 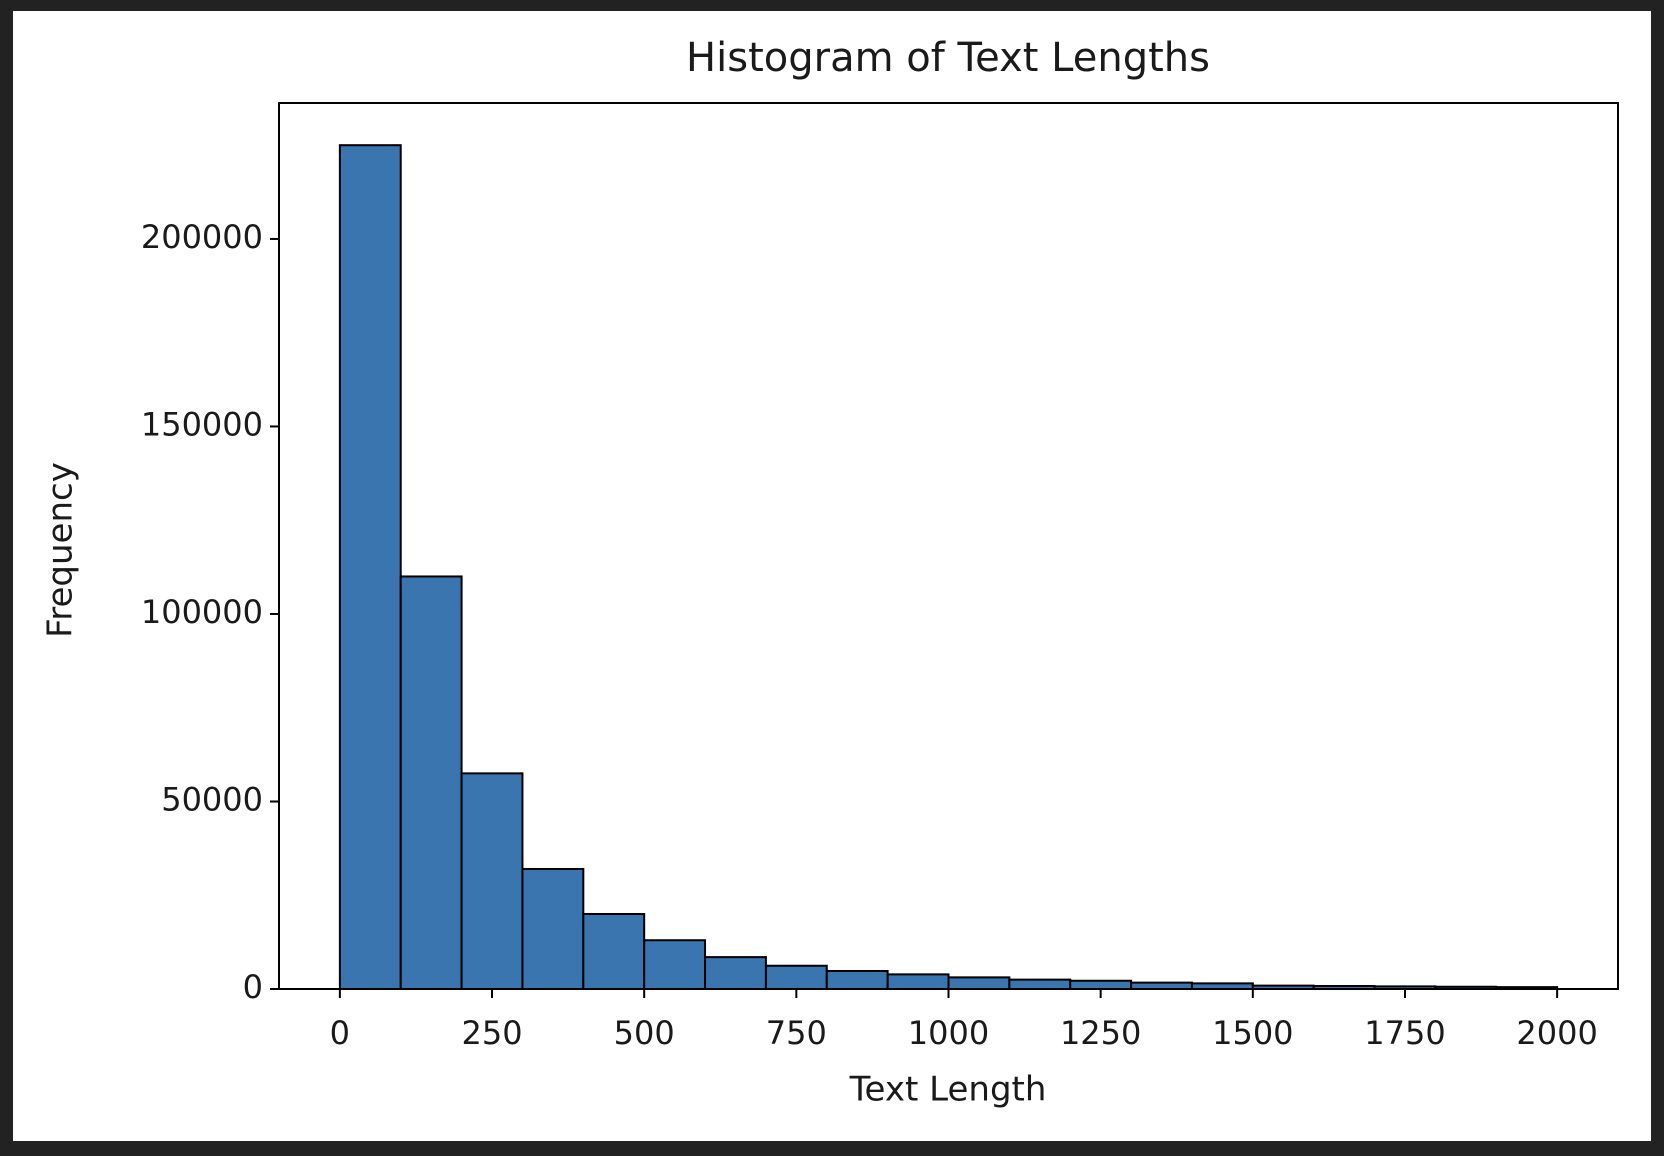 I want to click on x-tick-label: 500, so click(x=644, y=1033).